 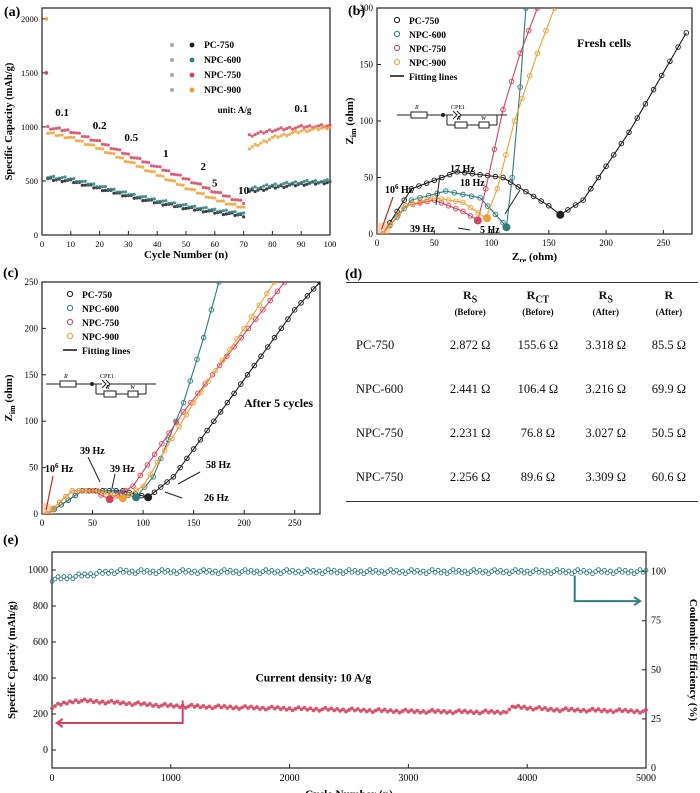 What do you see at coordinates (664, 243) in the screenshot?
I see `x-tick-label: 250` at bounding box center [664, 243].